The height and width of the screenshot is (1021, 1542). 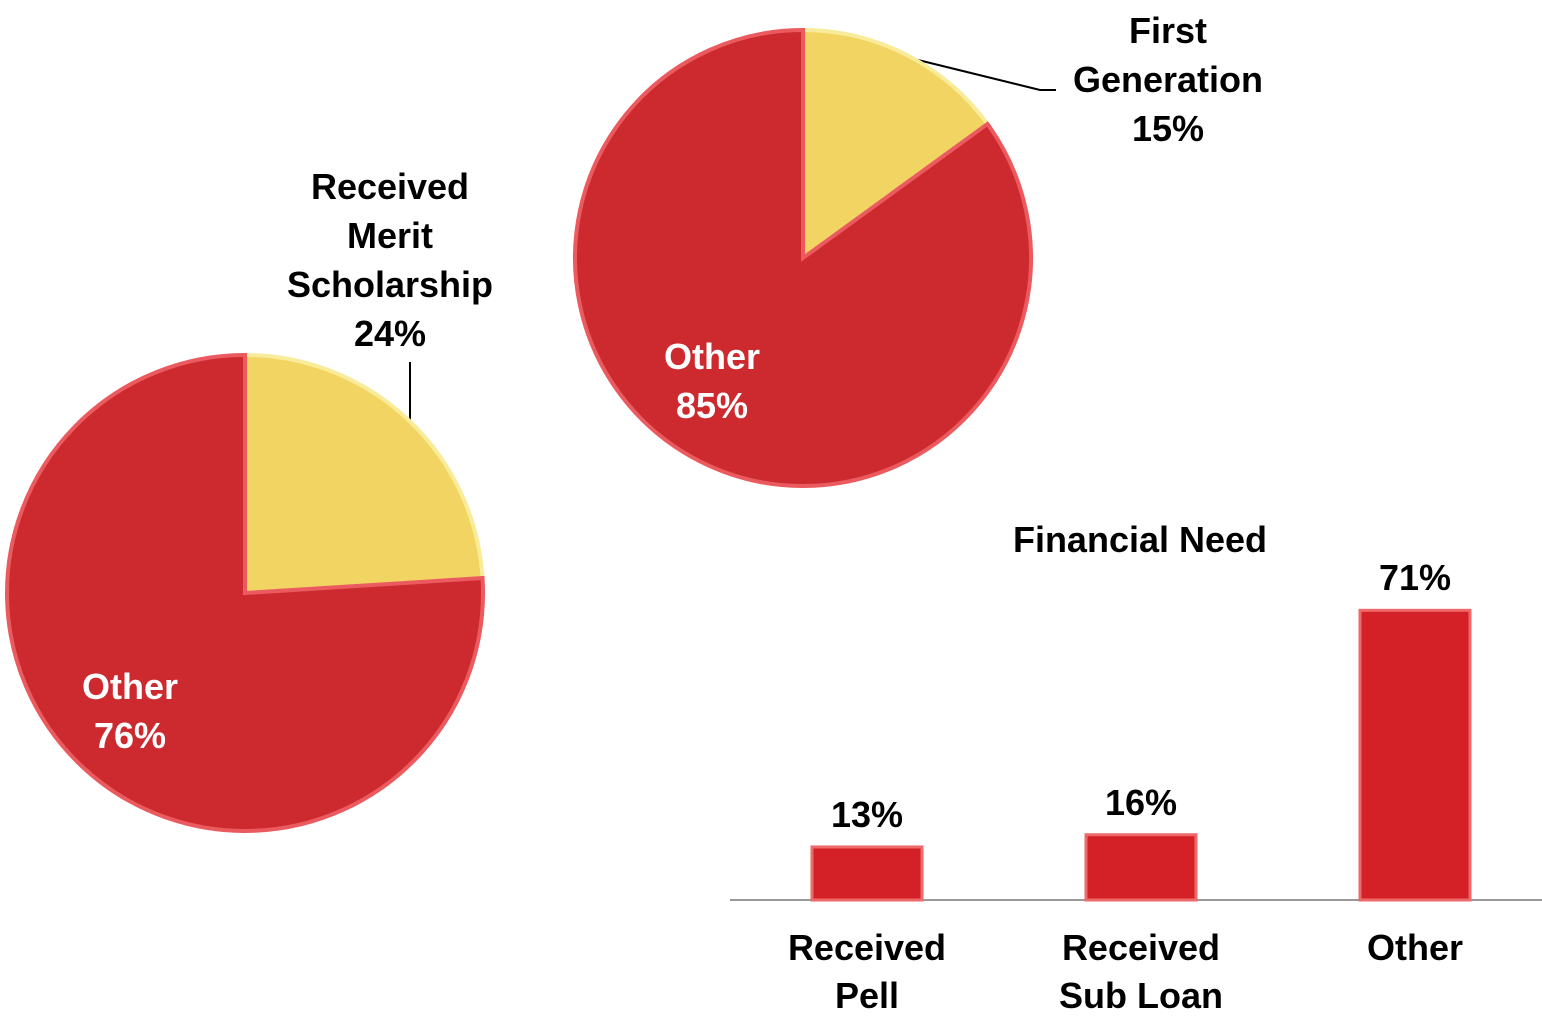 What do you see at coordinates (390, 333) in the screenshot?
I see `slice-value-label: 24%` at bounding box center [390, 333].